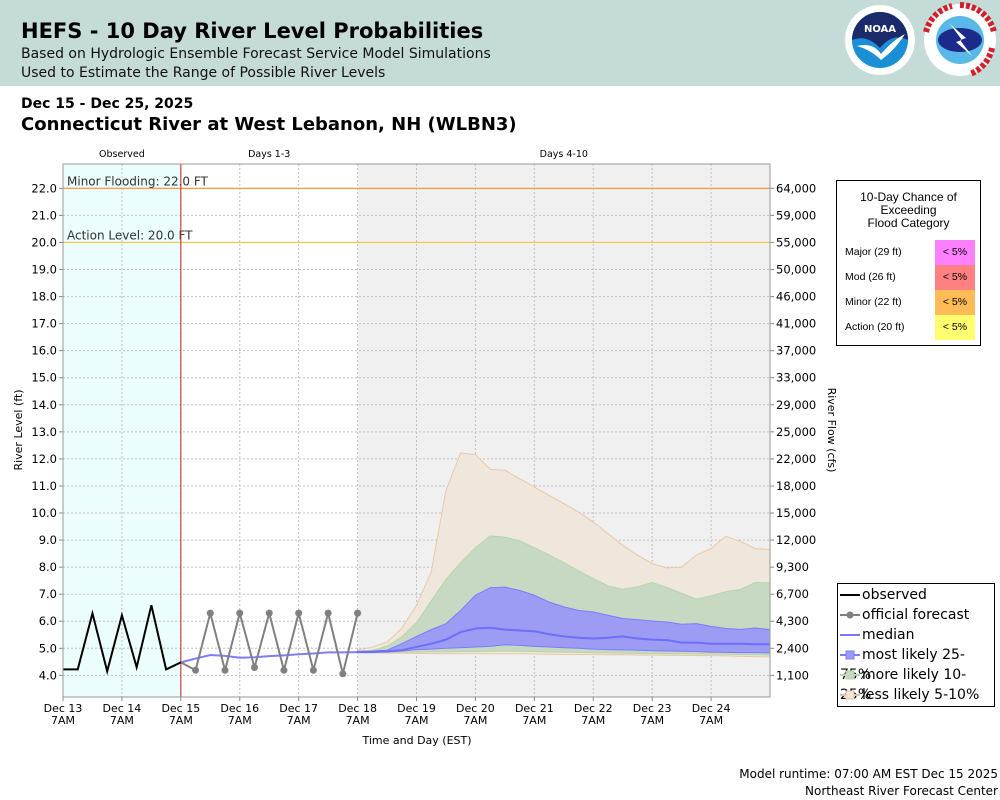 The image size is (1000, 800). Describe the element at coordinates (792, 621) in the screenshot. I see `y2-tick-label: 4,300` at that location.